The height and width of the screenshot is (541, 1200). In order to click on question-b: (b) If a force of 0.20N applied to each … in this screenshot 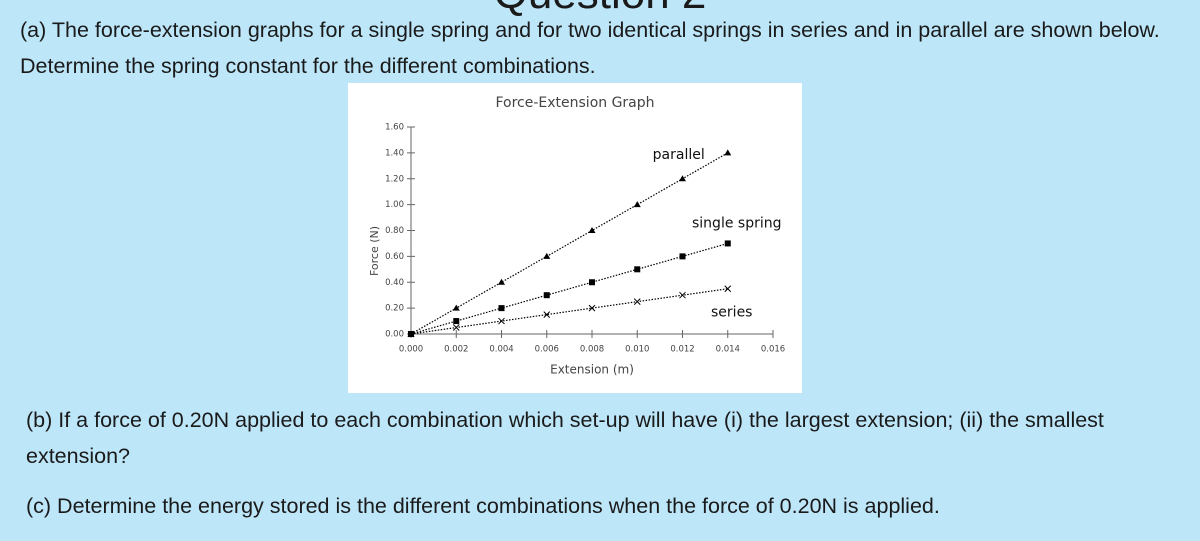, I will do `click(565, 438)`.